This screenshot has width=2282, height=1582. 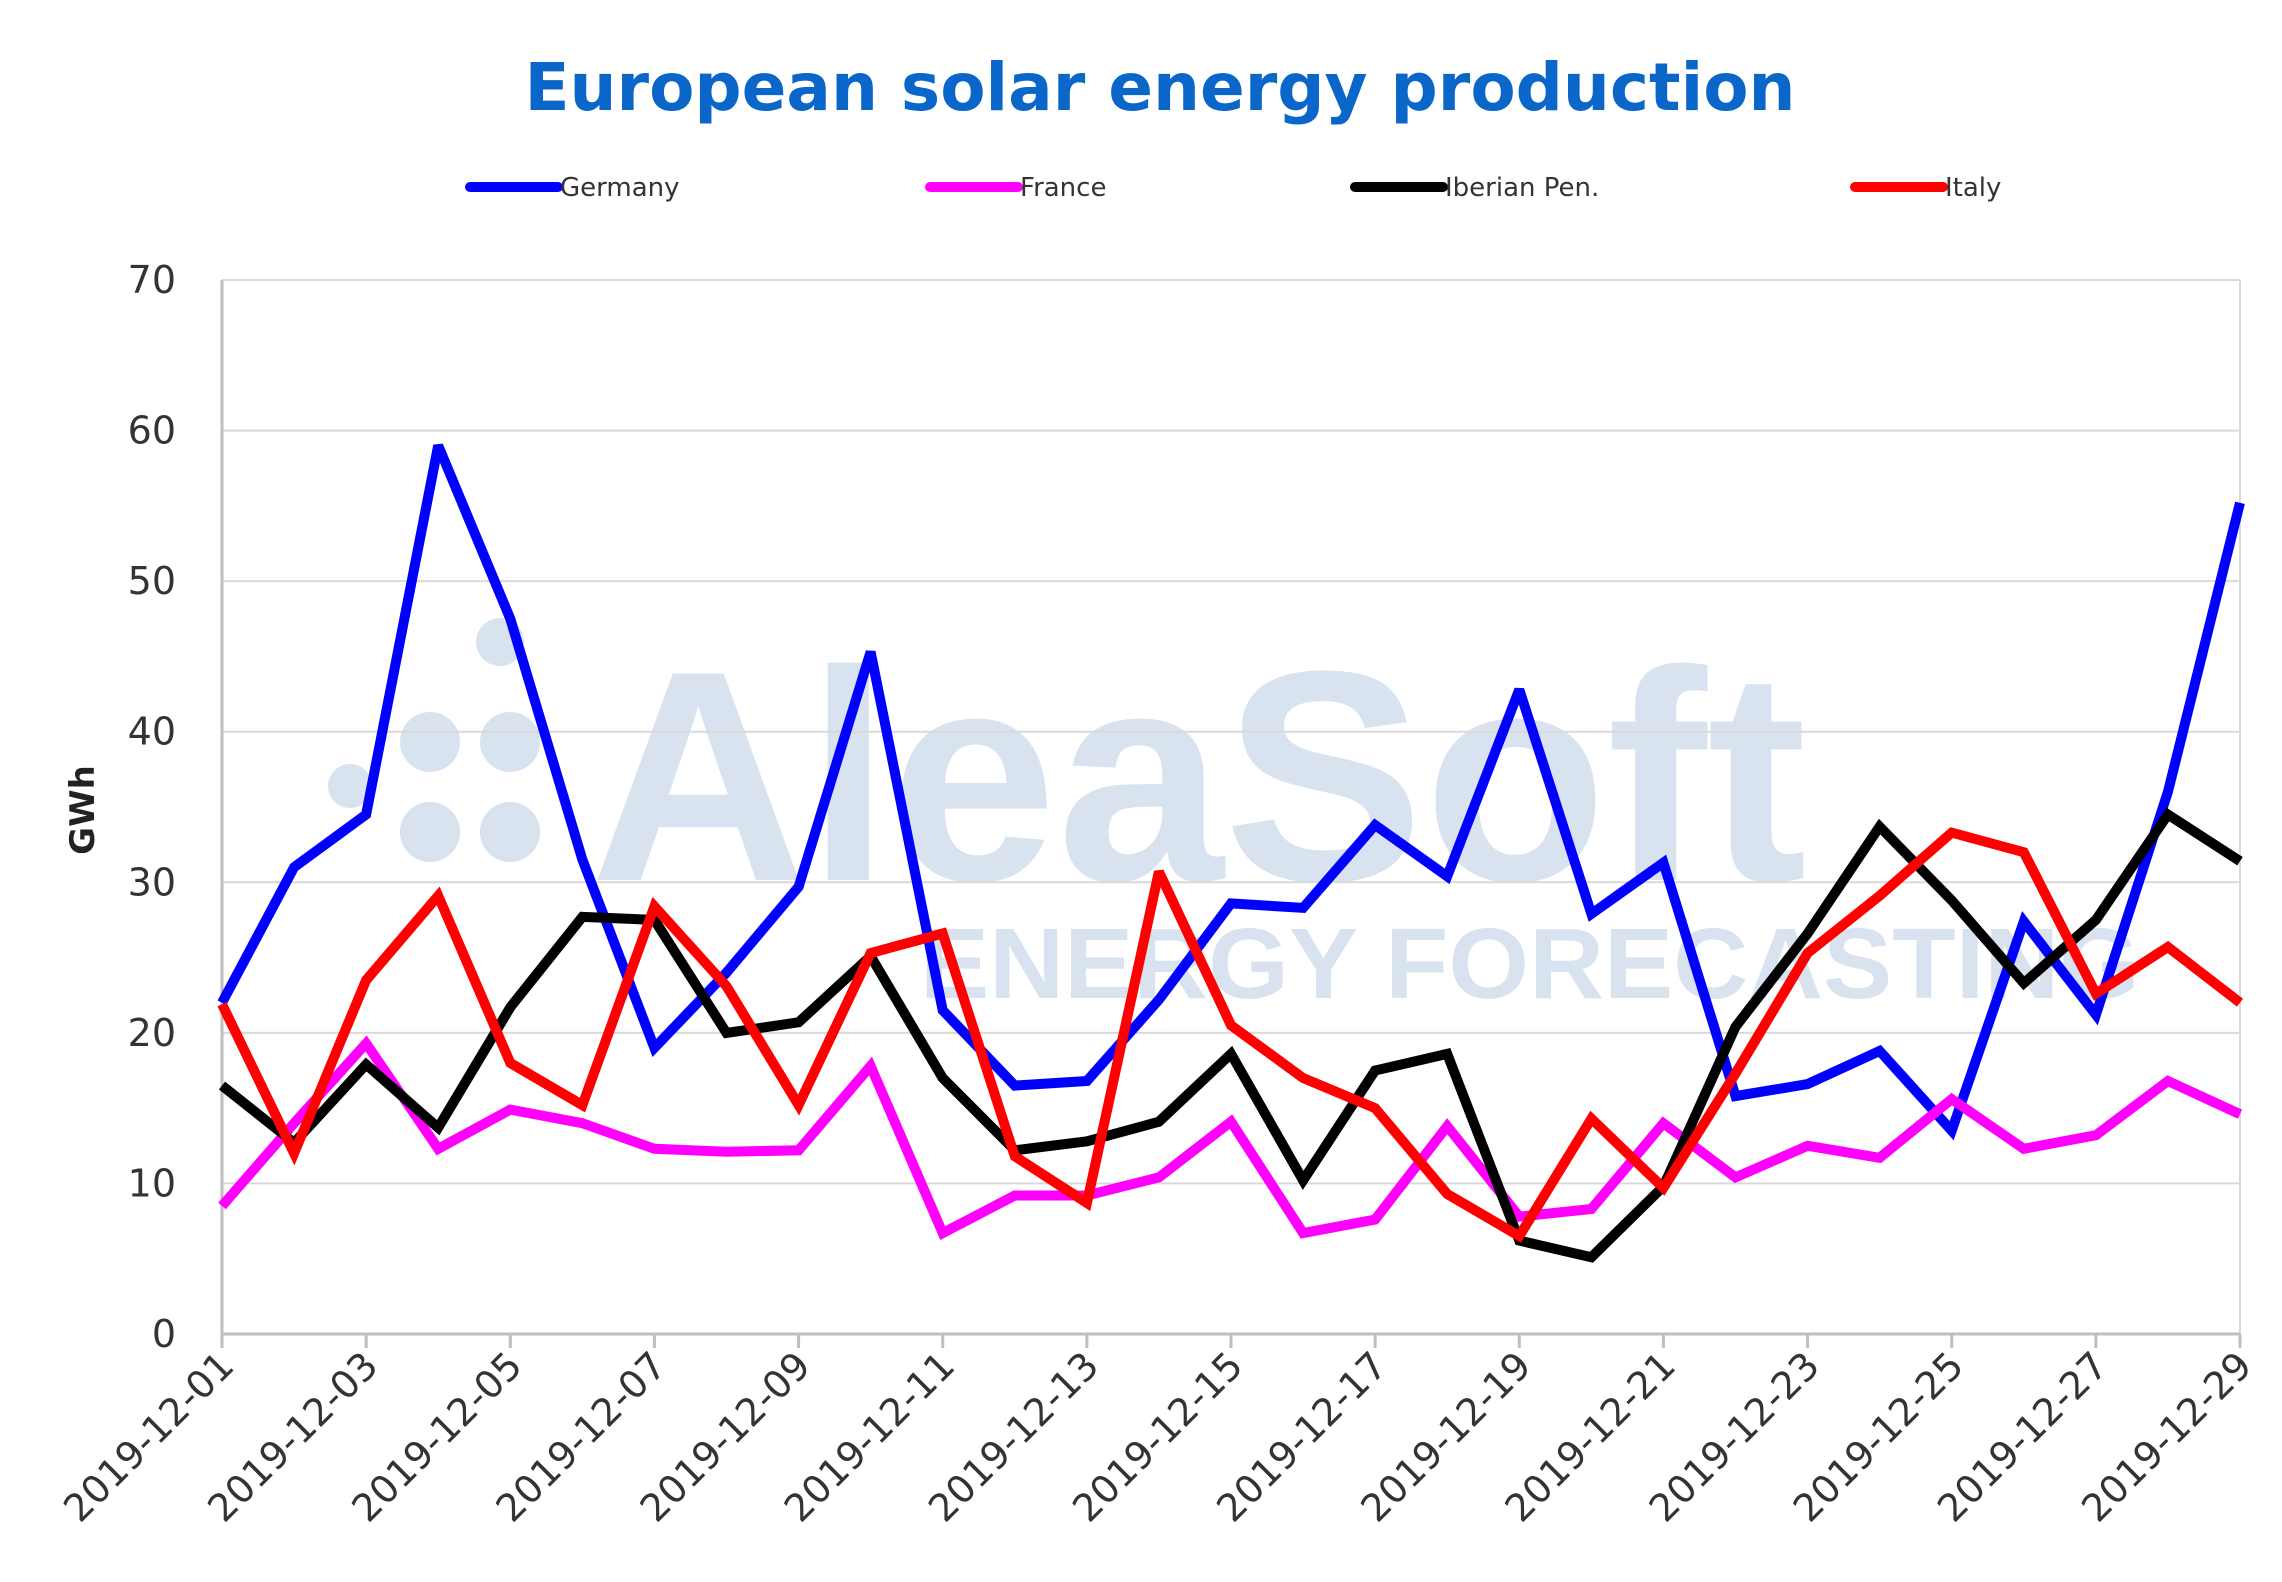 What do you see at coordinates (1233, 188) in the screenshot?
I see `legend: Germany France Iberian Pen. Italy` at bounding box center [1233, 188].